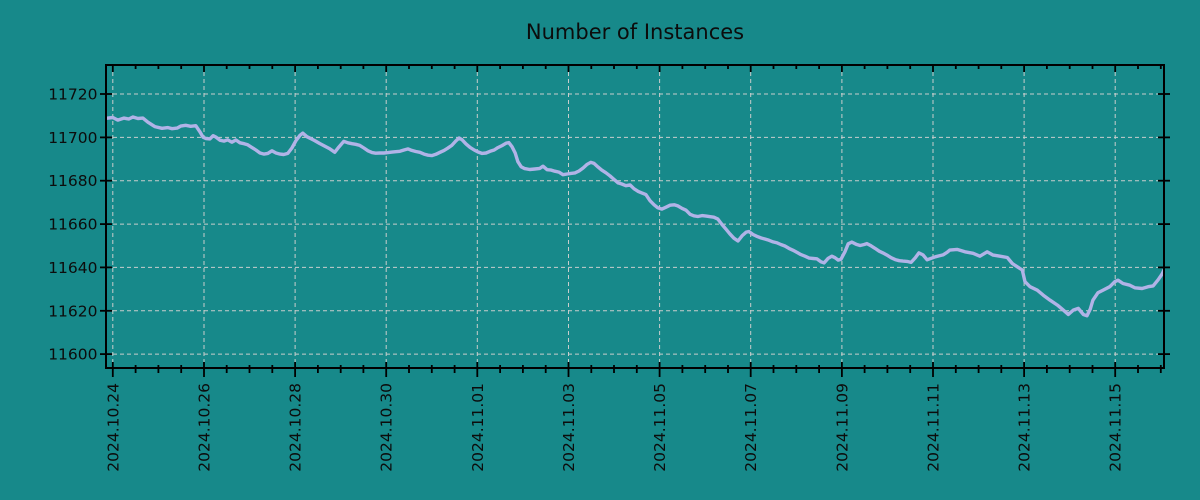 Image resolution: width=1200 pixels, height=500 pixels. I want to click on x-tick-label: 2024.11.01, so click(478, 427).